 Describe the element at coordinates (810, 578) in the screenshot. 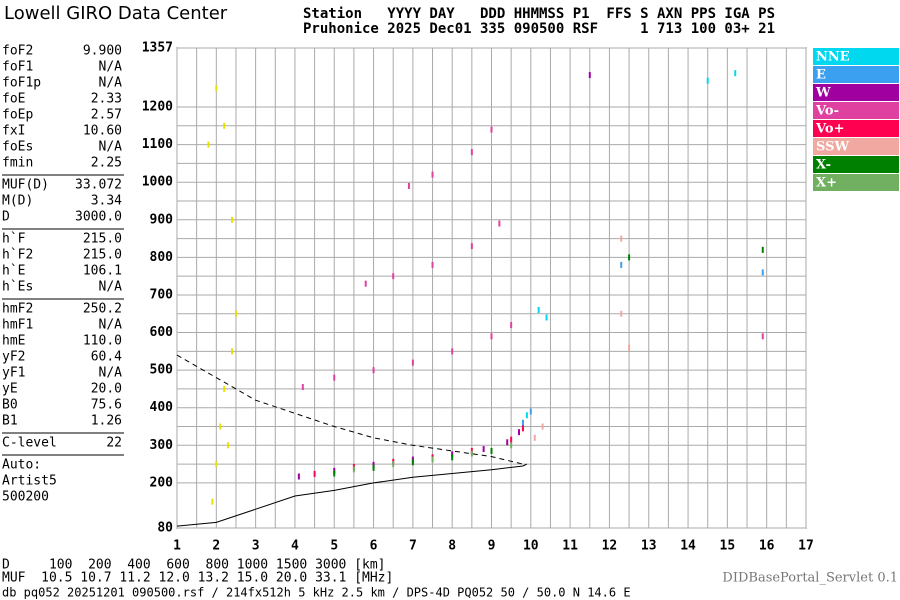

I see `servlet-label: DIDBasePortal_Servlet 0.1` at that location.